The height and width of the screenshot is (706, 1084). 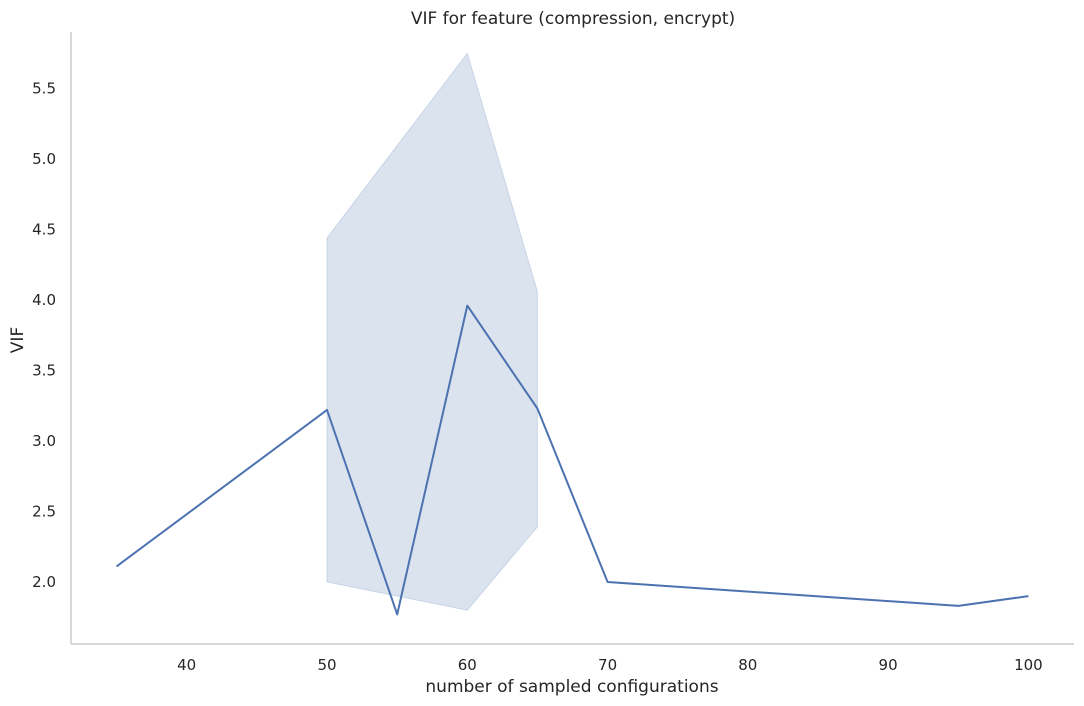 I want to click on x-tick-label: 90, so click(x=888, y=665).